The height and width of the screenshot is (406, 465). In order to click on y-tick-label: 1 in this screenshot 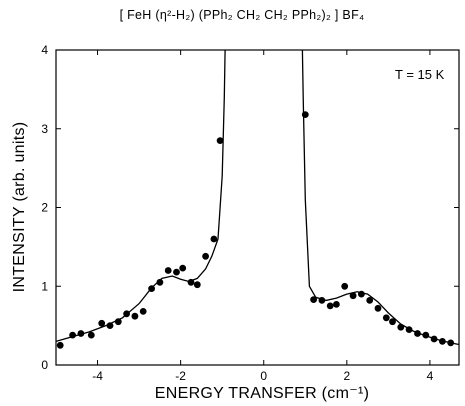, I will do `click(44, 286)`.